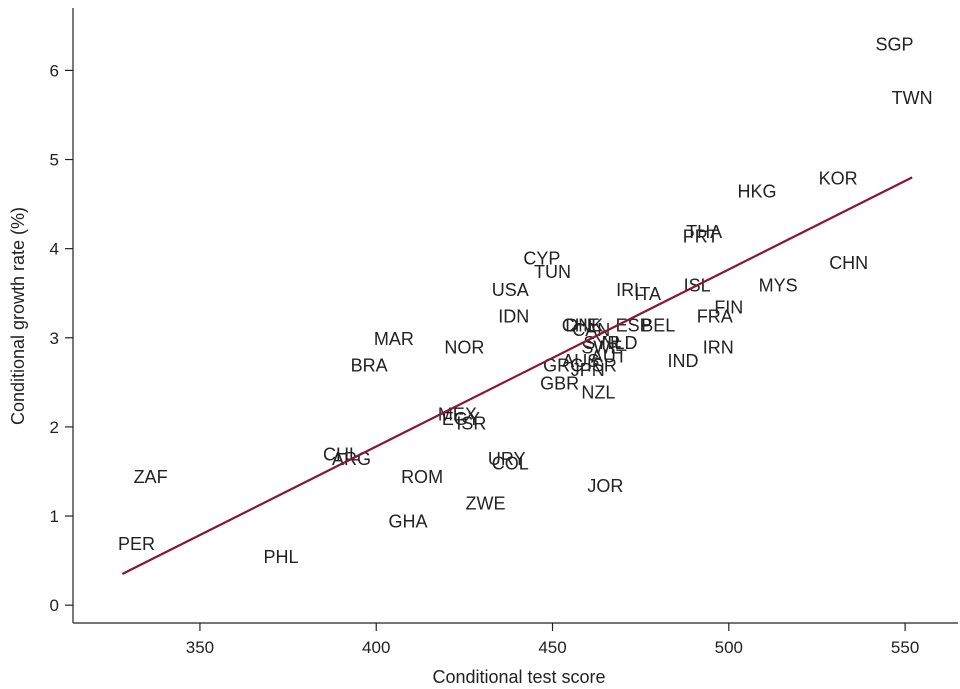 This screenshot has height=689, width=960. Describe the element at coordinates (848, 263) in the screenshot. I see `point-label-chn: CHN` at that location.